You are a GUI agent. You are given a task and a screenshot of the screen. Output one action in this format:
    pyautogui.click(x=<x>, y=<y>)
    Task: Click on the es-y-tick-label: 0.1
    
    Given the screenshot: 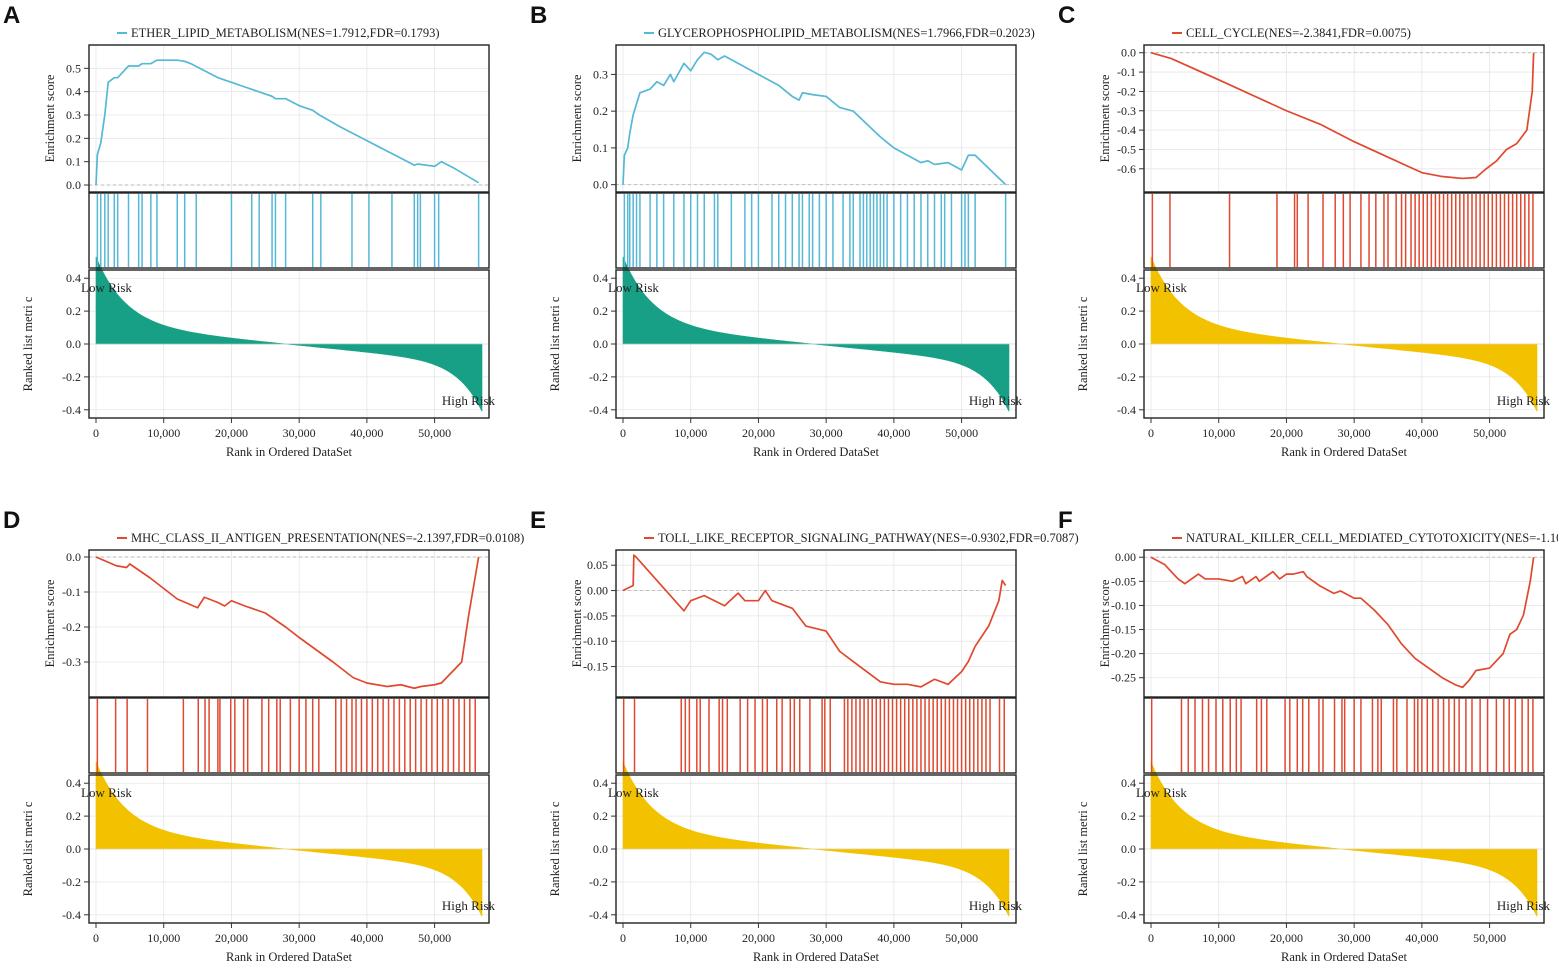 What is the action you would take?
    pyautogui.click(x=600, y=148)
    